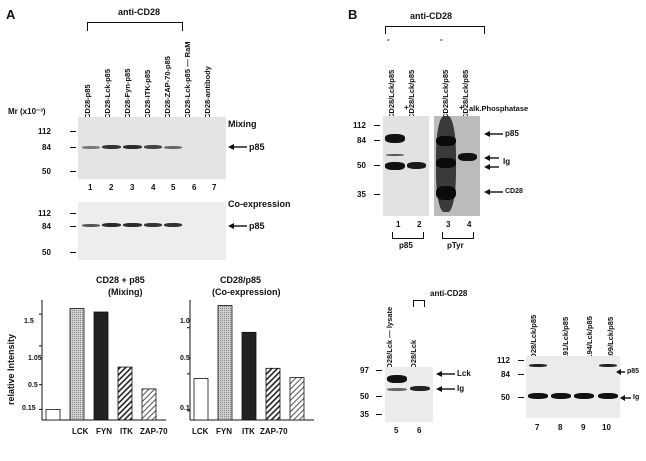 Image resolution: width=646 pixels, height=461 pixels. What do you see at coordinates (248, 431) in the screenshot?
I see `right-cat-label: ITK` at bounding box center [248, 431].